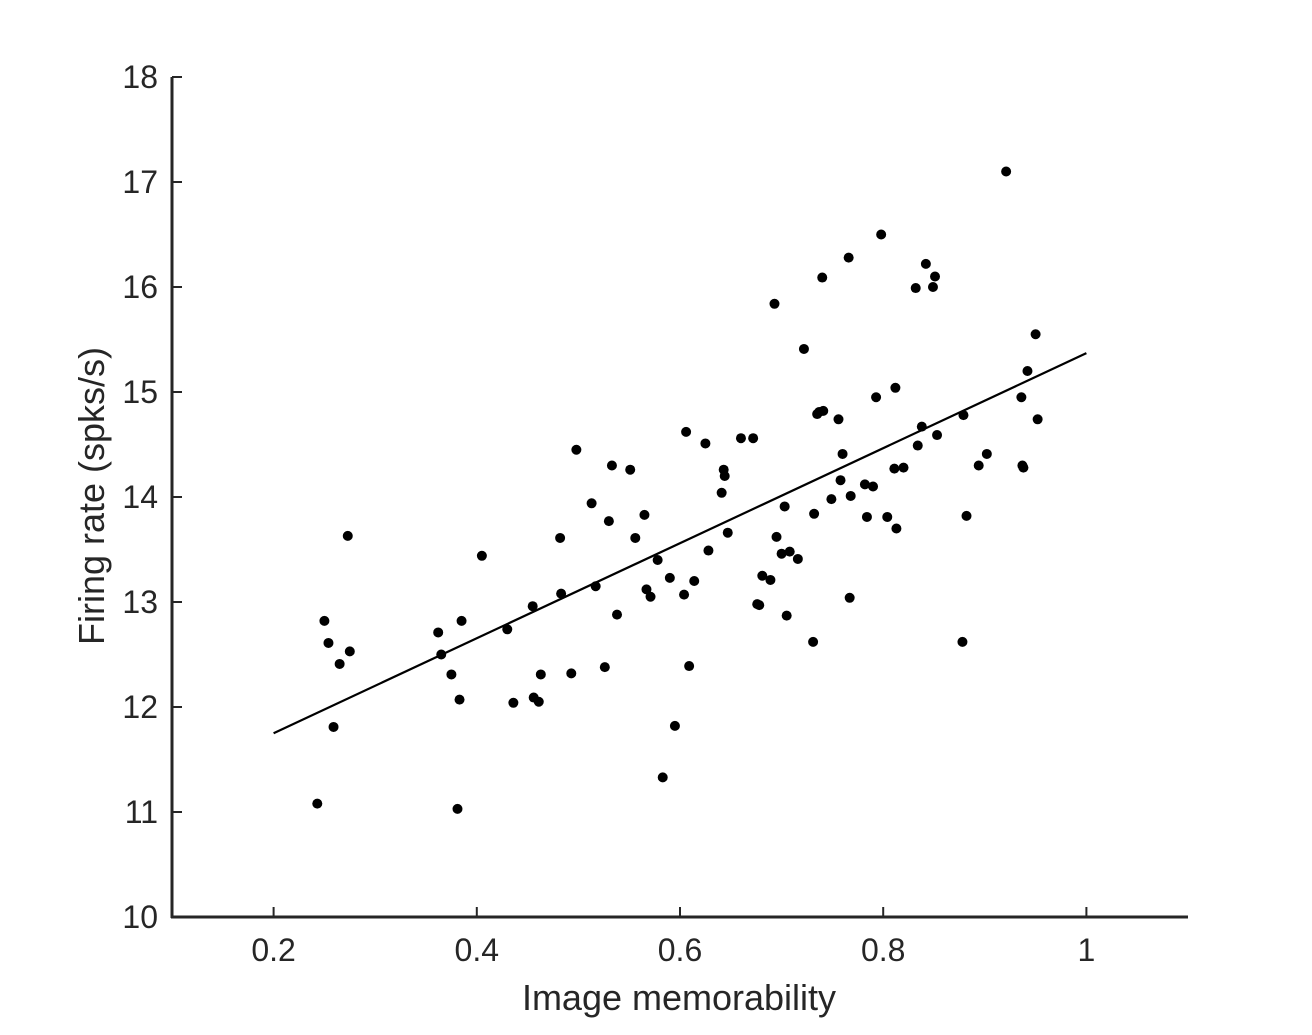  I want to click on x-axis-label: Image memorability, so click(679, 997).